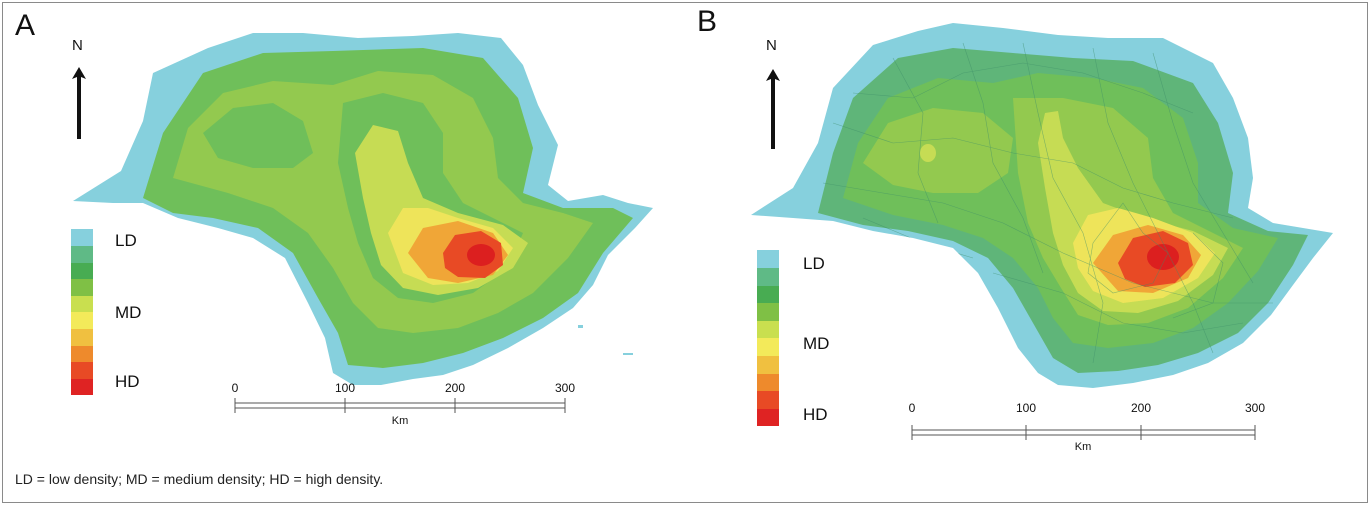  Describe the element at coordinates (938, 150) in the screenshot. I see `density-band-green-light` at that location.